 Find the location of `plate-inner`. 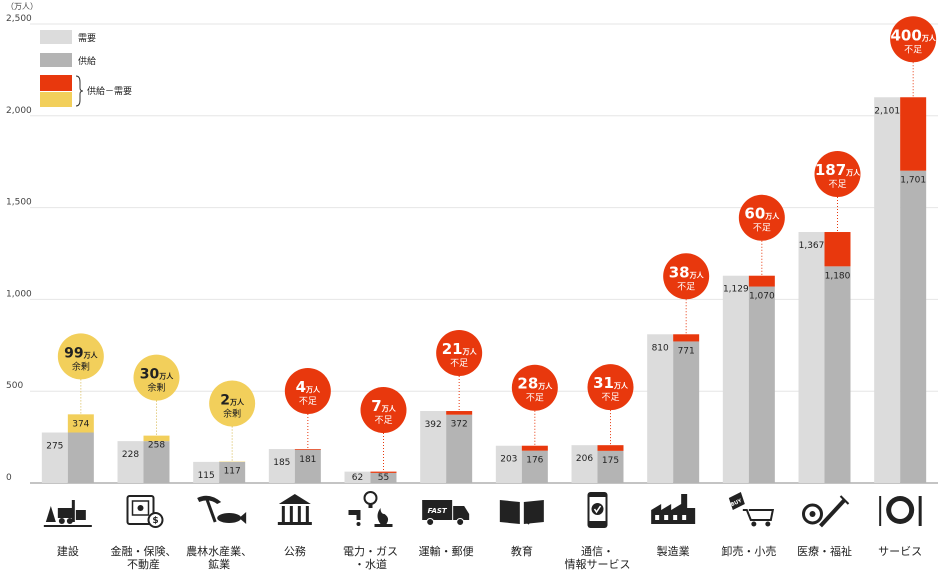

plate-inner is located at coordinates (900, 510).